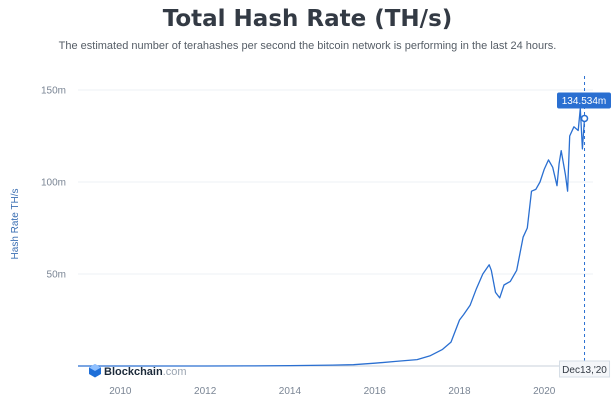 Image resolution: width=615 pixels, height=400 pixels. What do you see at coordinates (205, 391) in the screenshot?
I see `x-tick-label: 2012` at bounding box center [205, 391].